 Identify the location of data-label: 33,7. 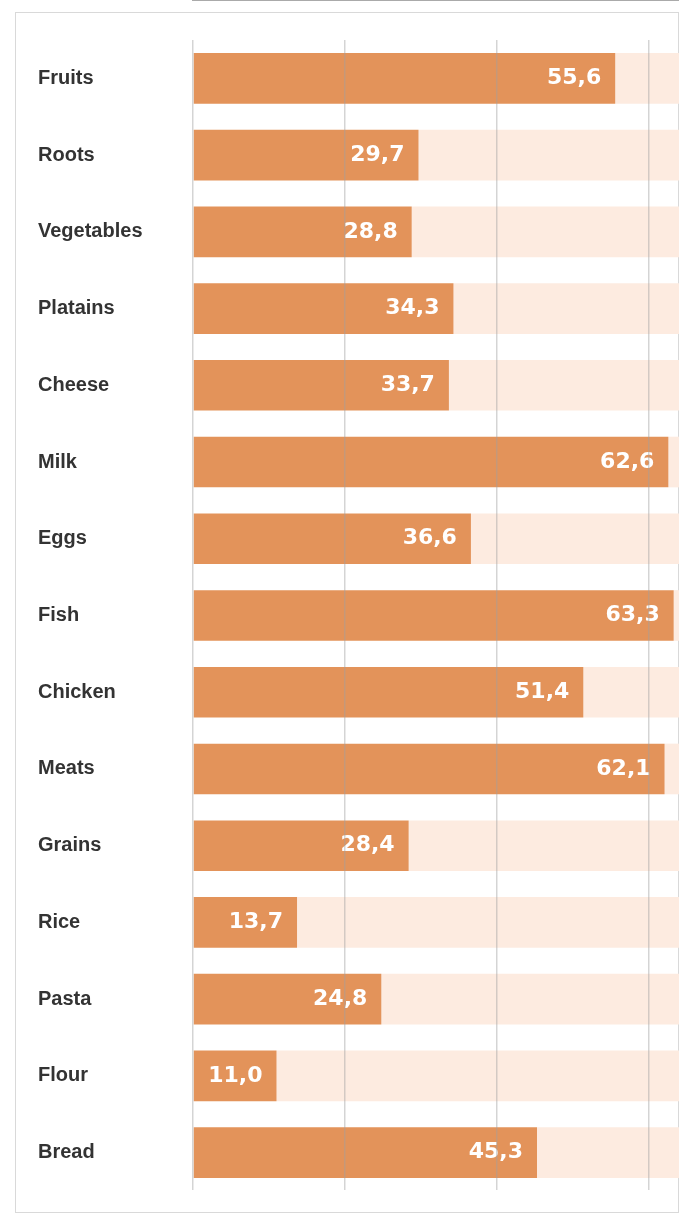
(407, 384).